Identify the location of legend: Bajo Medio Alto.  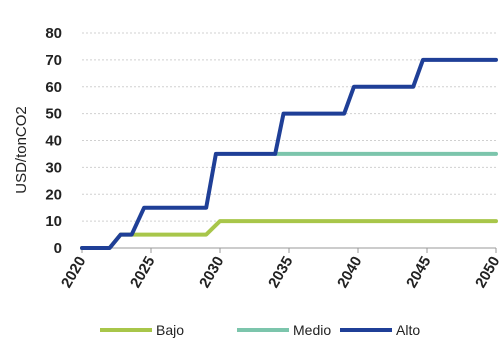
(260, 330).